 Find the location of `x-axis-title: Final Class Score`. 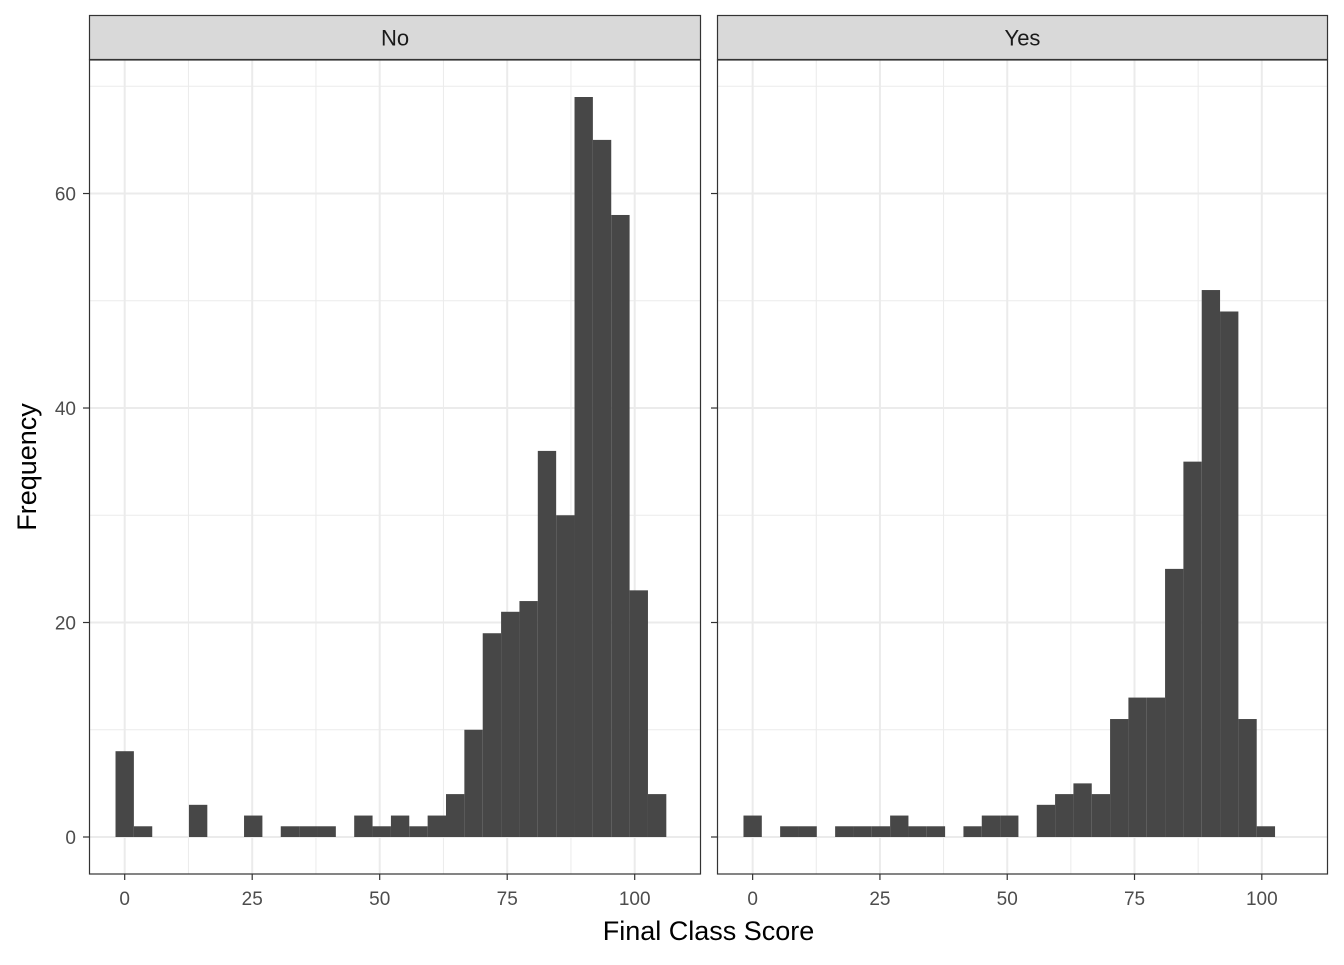

x-axis-title: Final Class Score is located at coordinates (709, 931).